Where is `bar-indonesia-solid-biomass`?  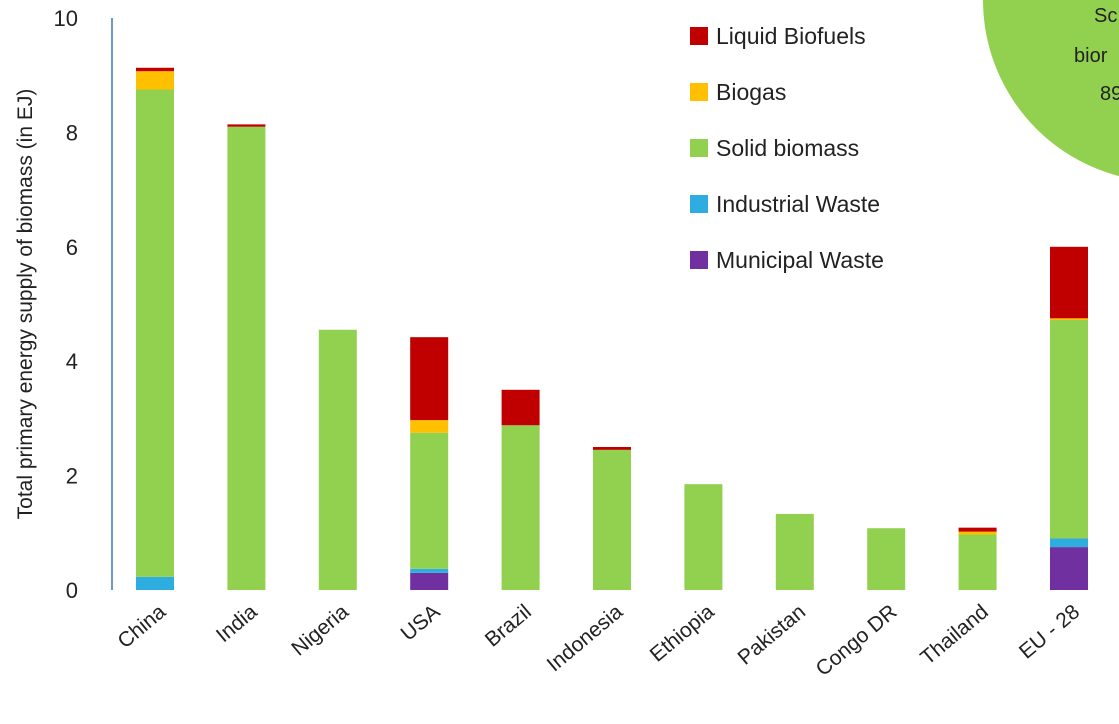
bar-indonesia-solid-biomass is located at coordinates (612, 519).